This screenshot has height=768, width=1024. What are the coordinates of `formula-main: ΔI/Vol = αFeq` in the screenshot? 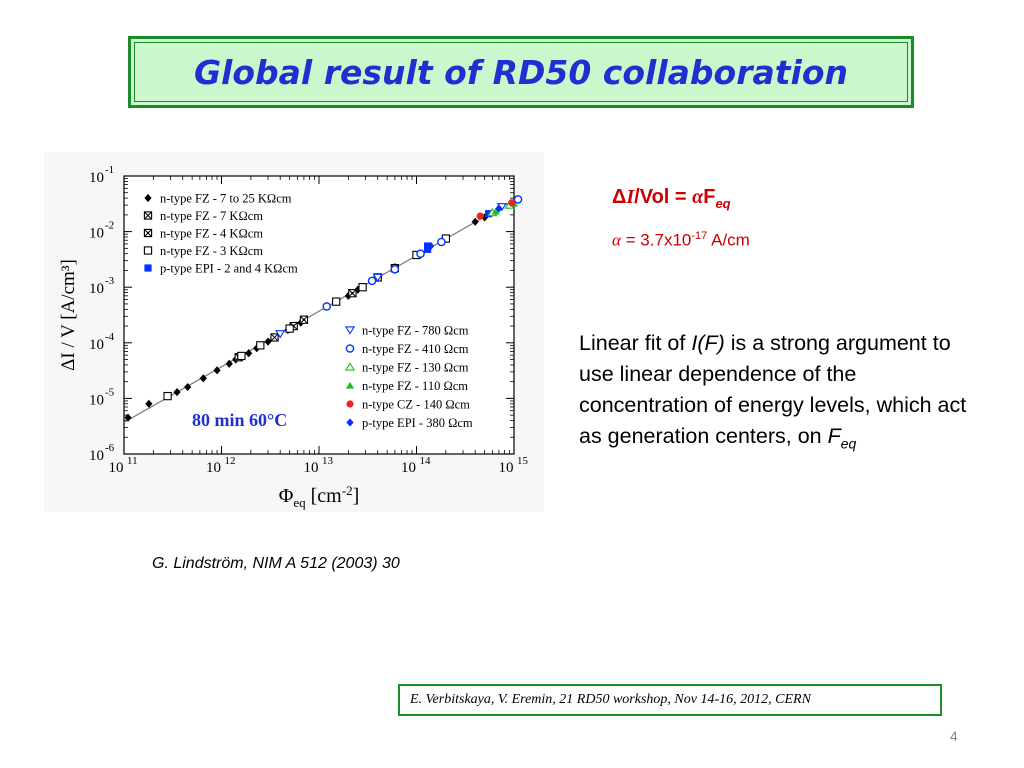 It's located at (671, 198).